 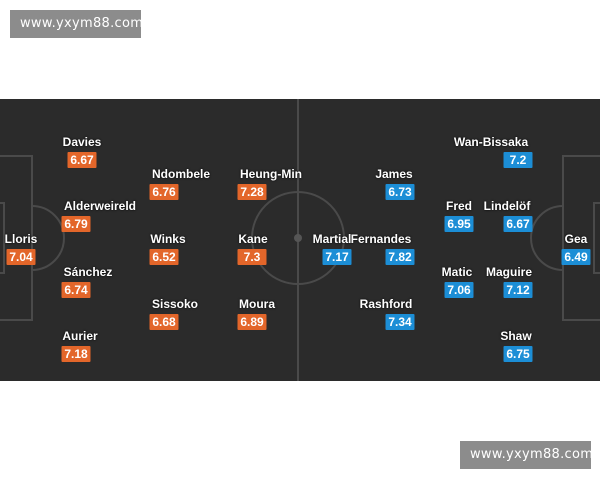 I want to click on player-name: Winks, so click(x=168, y=239).